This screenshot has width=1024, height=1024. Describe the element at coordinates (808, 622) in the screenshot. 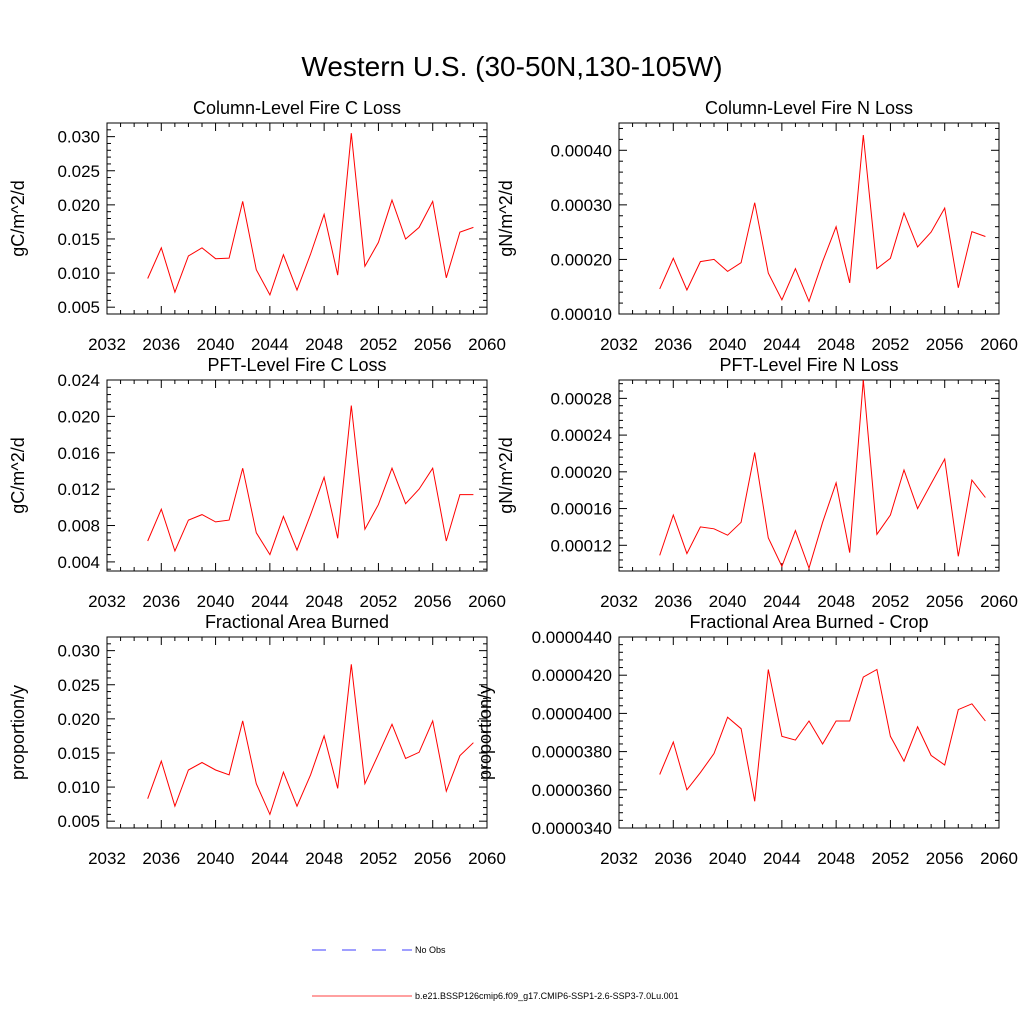

I see `panel-title: Fractional Area Burned - Crop` at that location.